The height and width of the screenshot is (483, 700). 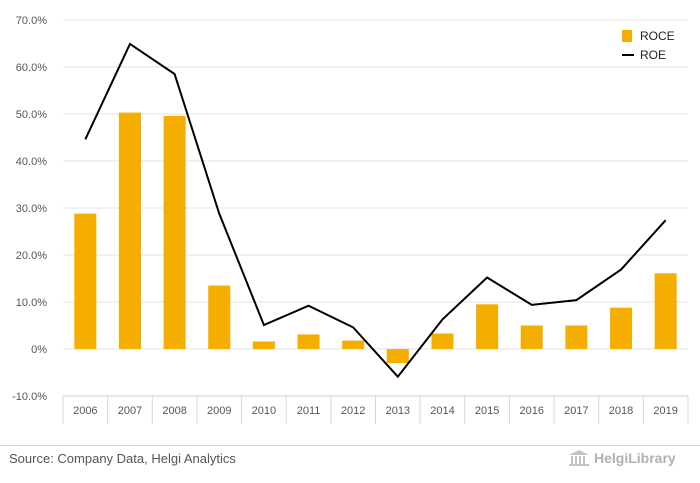 I want to click on x-tick-label: 2010, so click(x=264, y=411).